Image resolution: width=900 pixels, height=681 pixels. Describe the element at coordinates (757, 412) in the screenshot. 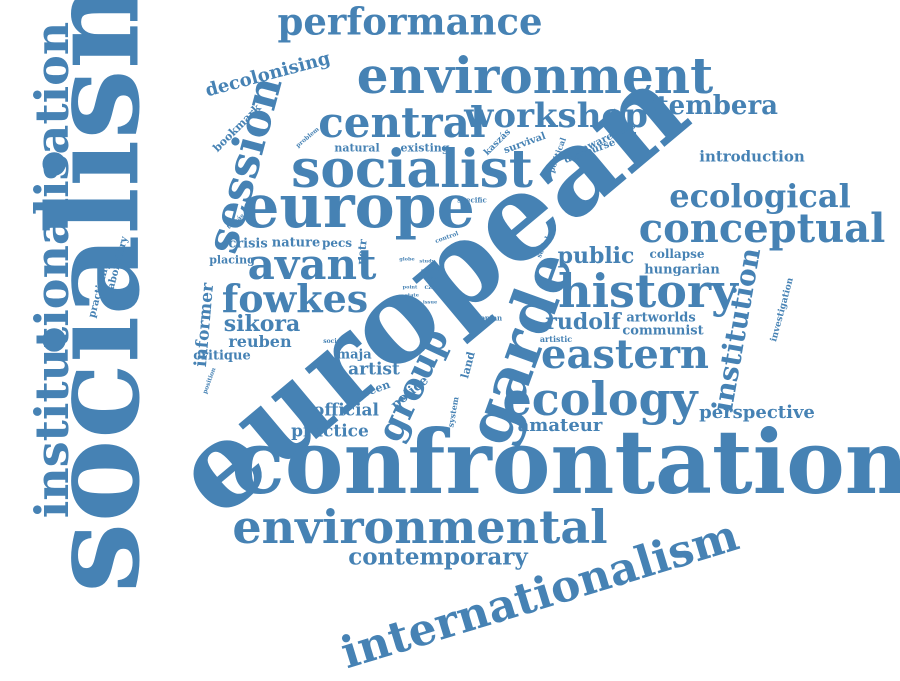

I see `word-perspective: perspective` at that location.